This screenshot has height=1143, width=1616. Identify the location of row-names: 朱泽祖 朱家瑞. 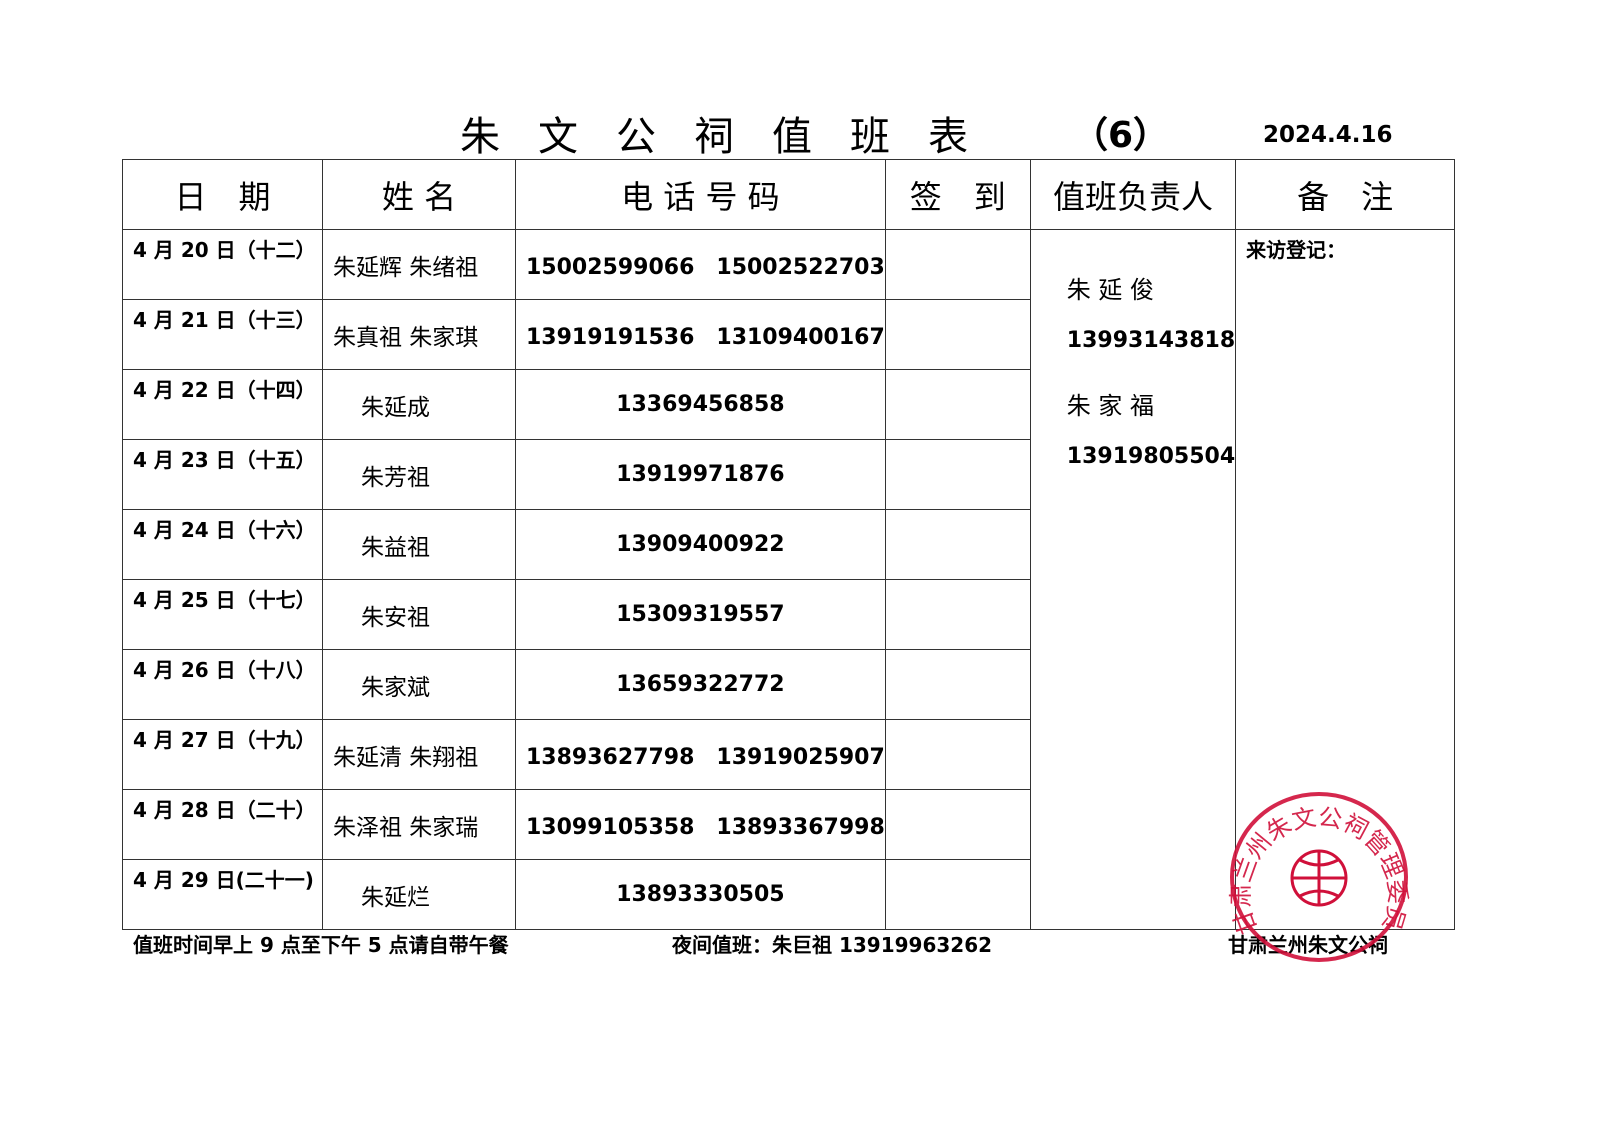
(419, 824).